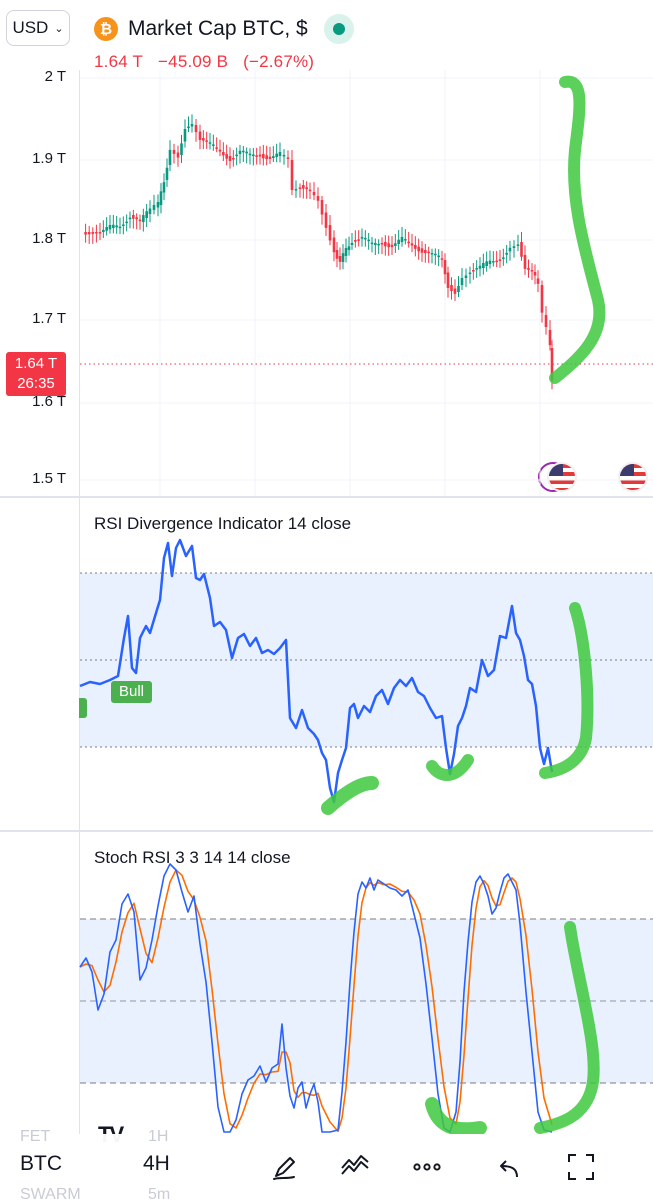 The image size is (653, 1204). I want to click on bull-signal-marker, so click(83, 708).